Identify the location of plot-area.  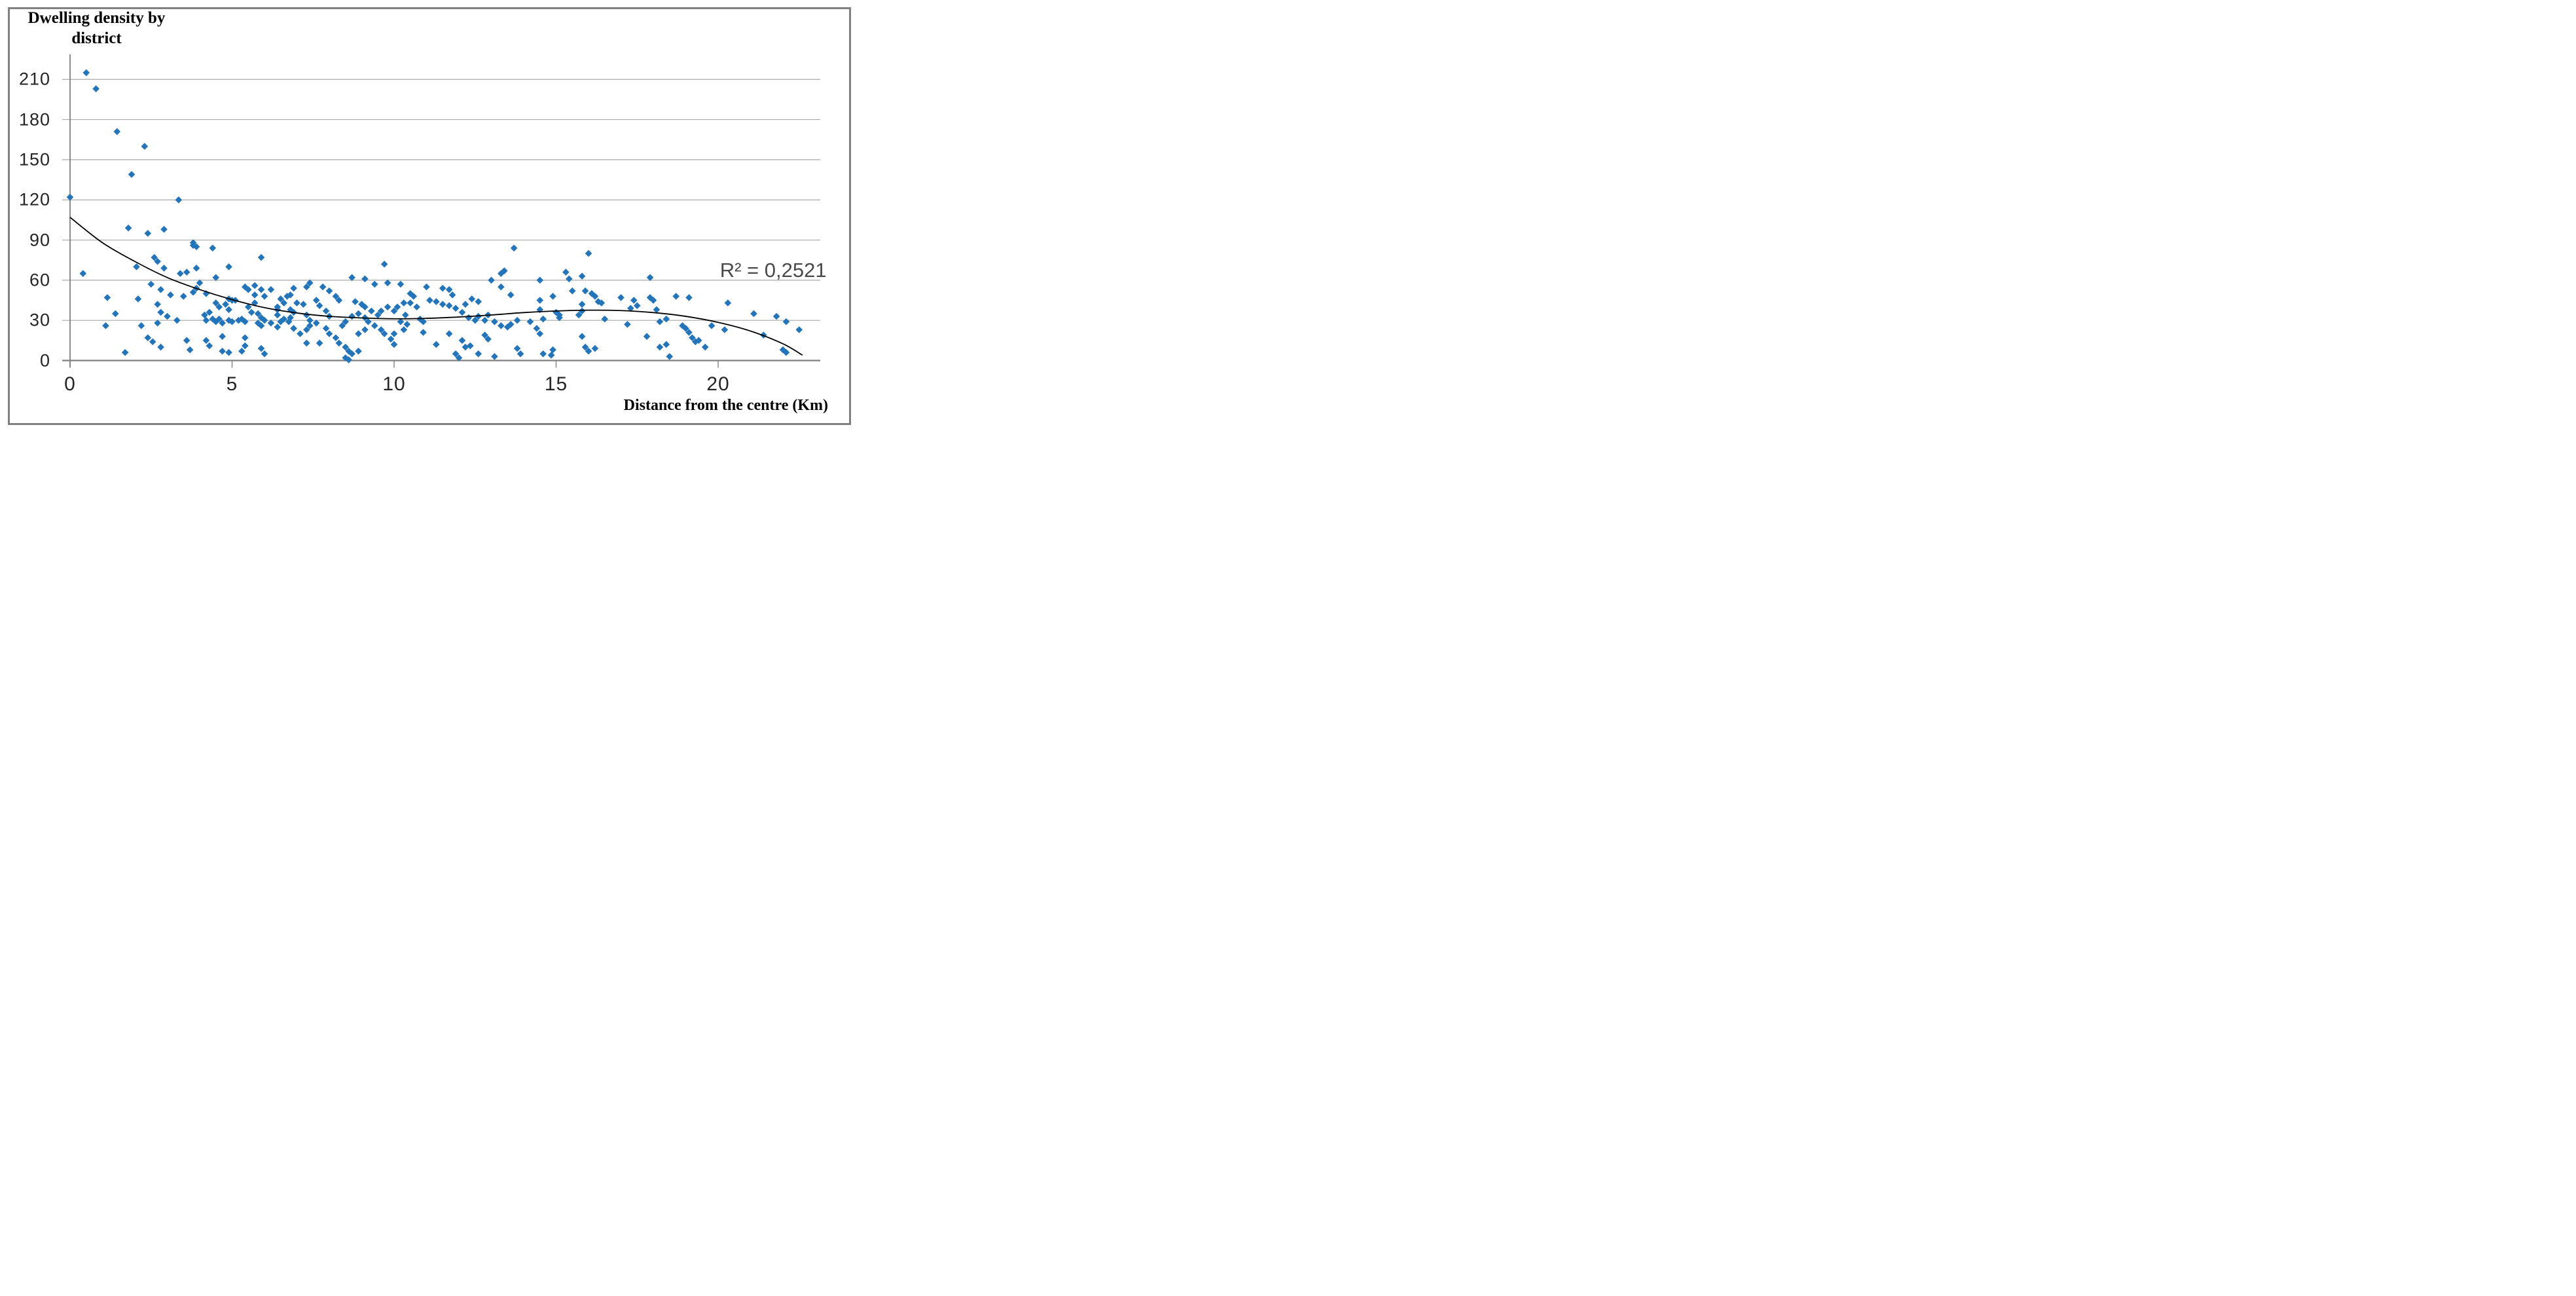
(441, 211).